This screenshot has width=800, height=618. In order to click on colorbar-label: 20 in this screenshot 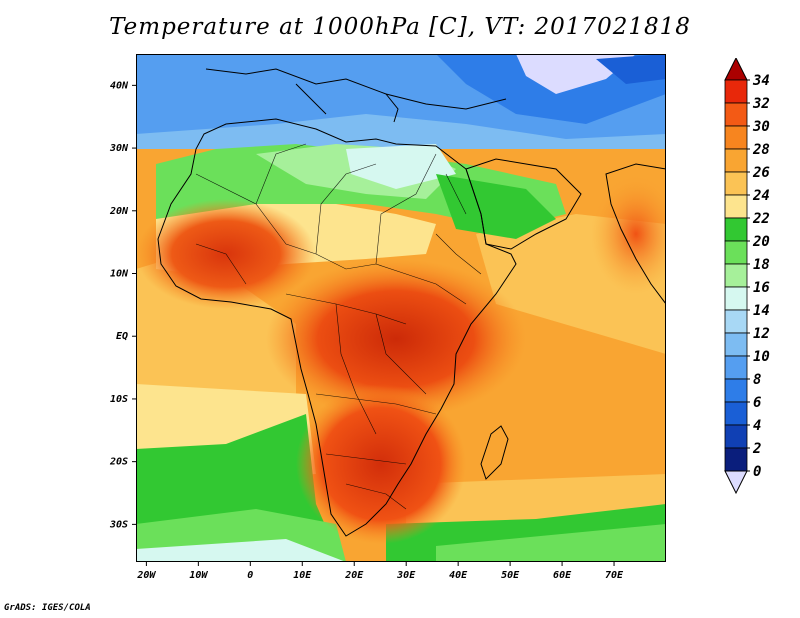, I will do `click(761, 242)`.